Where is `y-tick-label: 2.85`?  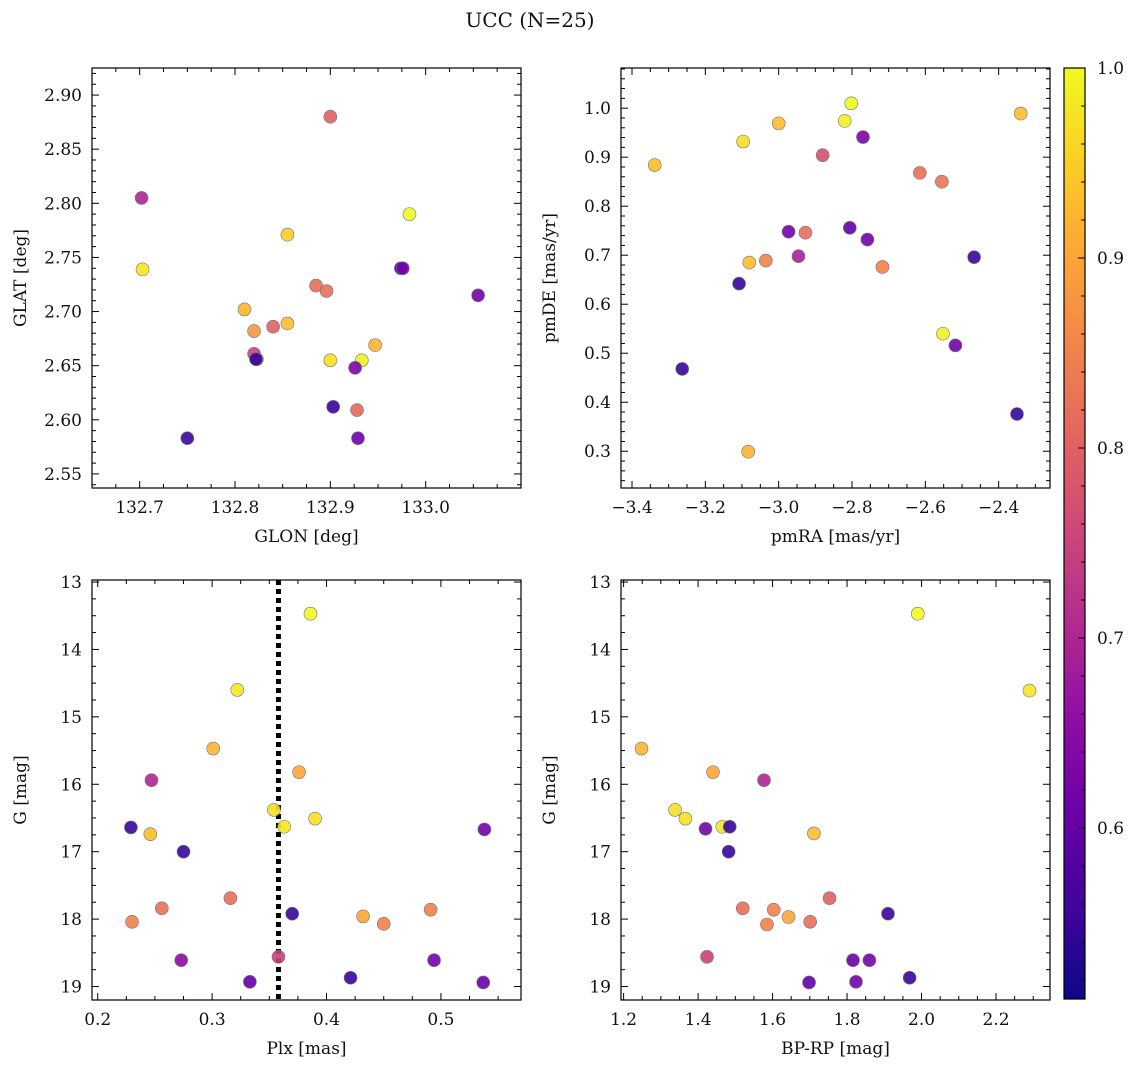
y-tick-label: 2.85 is located at coordinates (63, 150).